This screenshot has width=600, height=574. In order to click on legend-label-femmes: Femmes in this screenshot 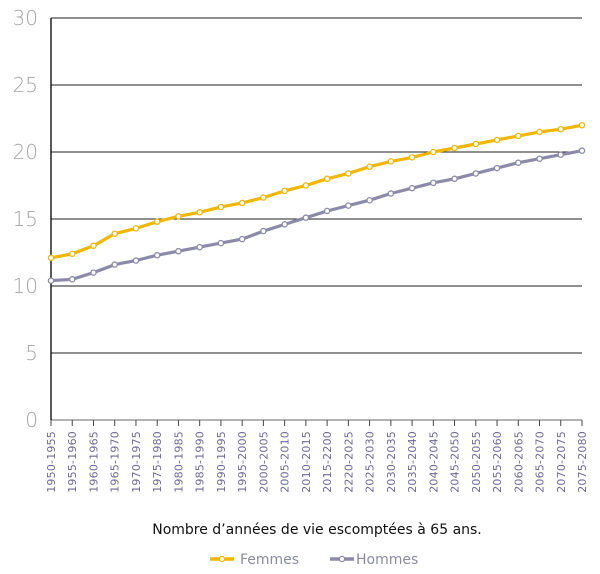, I will do `click(269, 560)`.